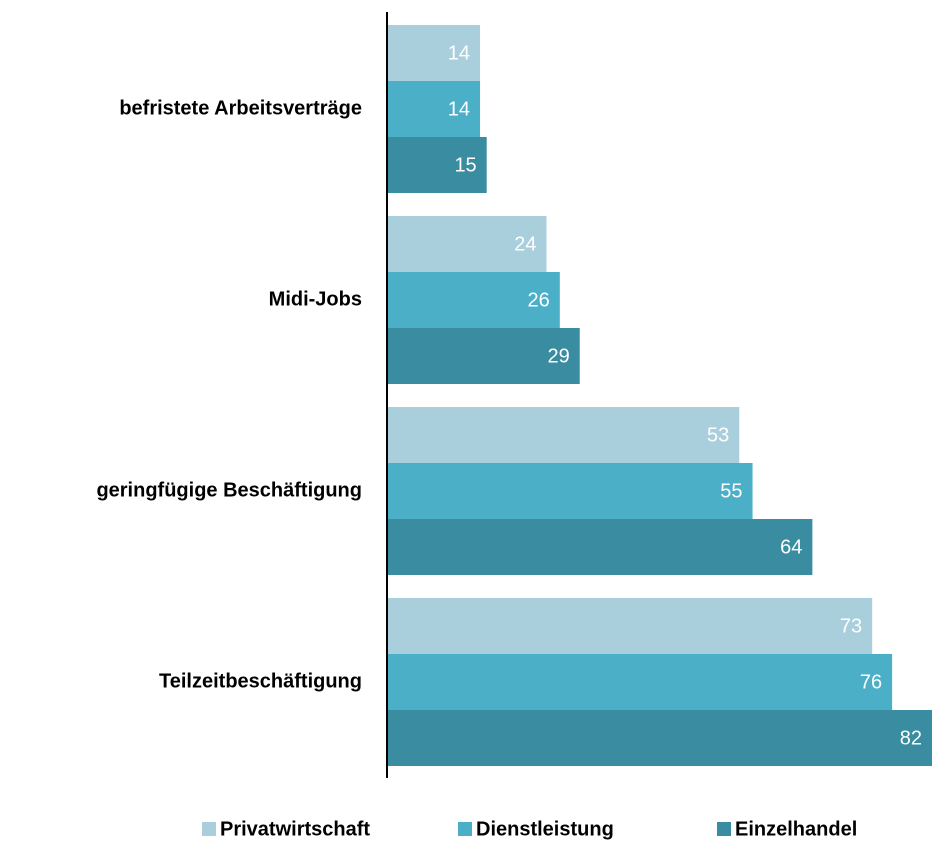 The image size is (932, 843). Describe the element at coordinates (718, 435) in the screenshot. I see `value-label: 53` at that location.